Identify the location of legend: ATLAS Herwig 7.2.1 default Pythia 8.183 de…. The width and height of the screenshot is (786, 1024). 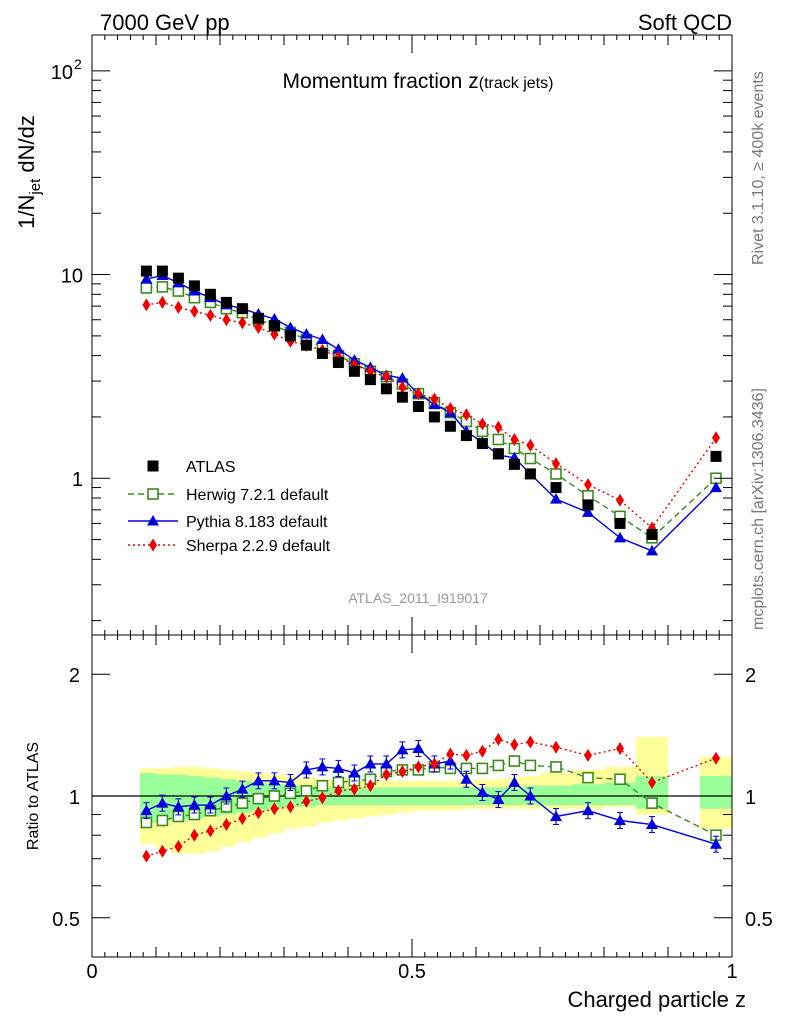
(229, 507).